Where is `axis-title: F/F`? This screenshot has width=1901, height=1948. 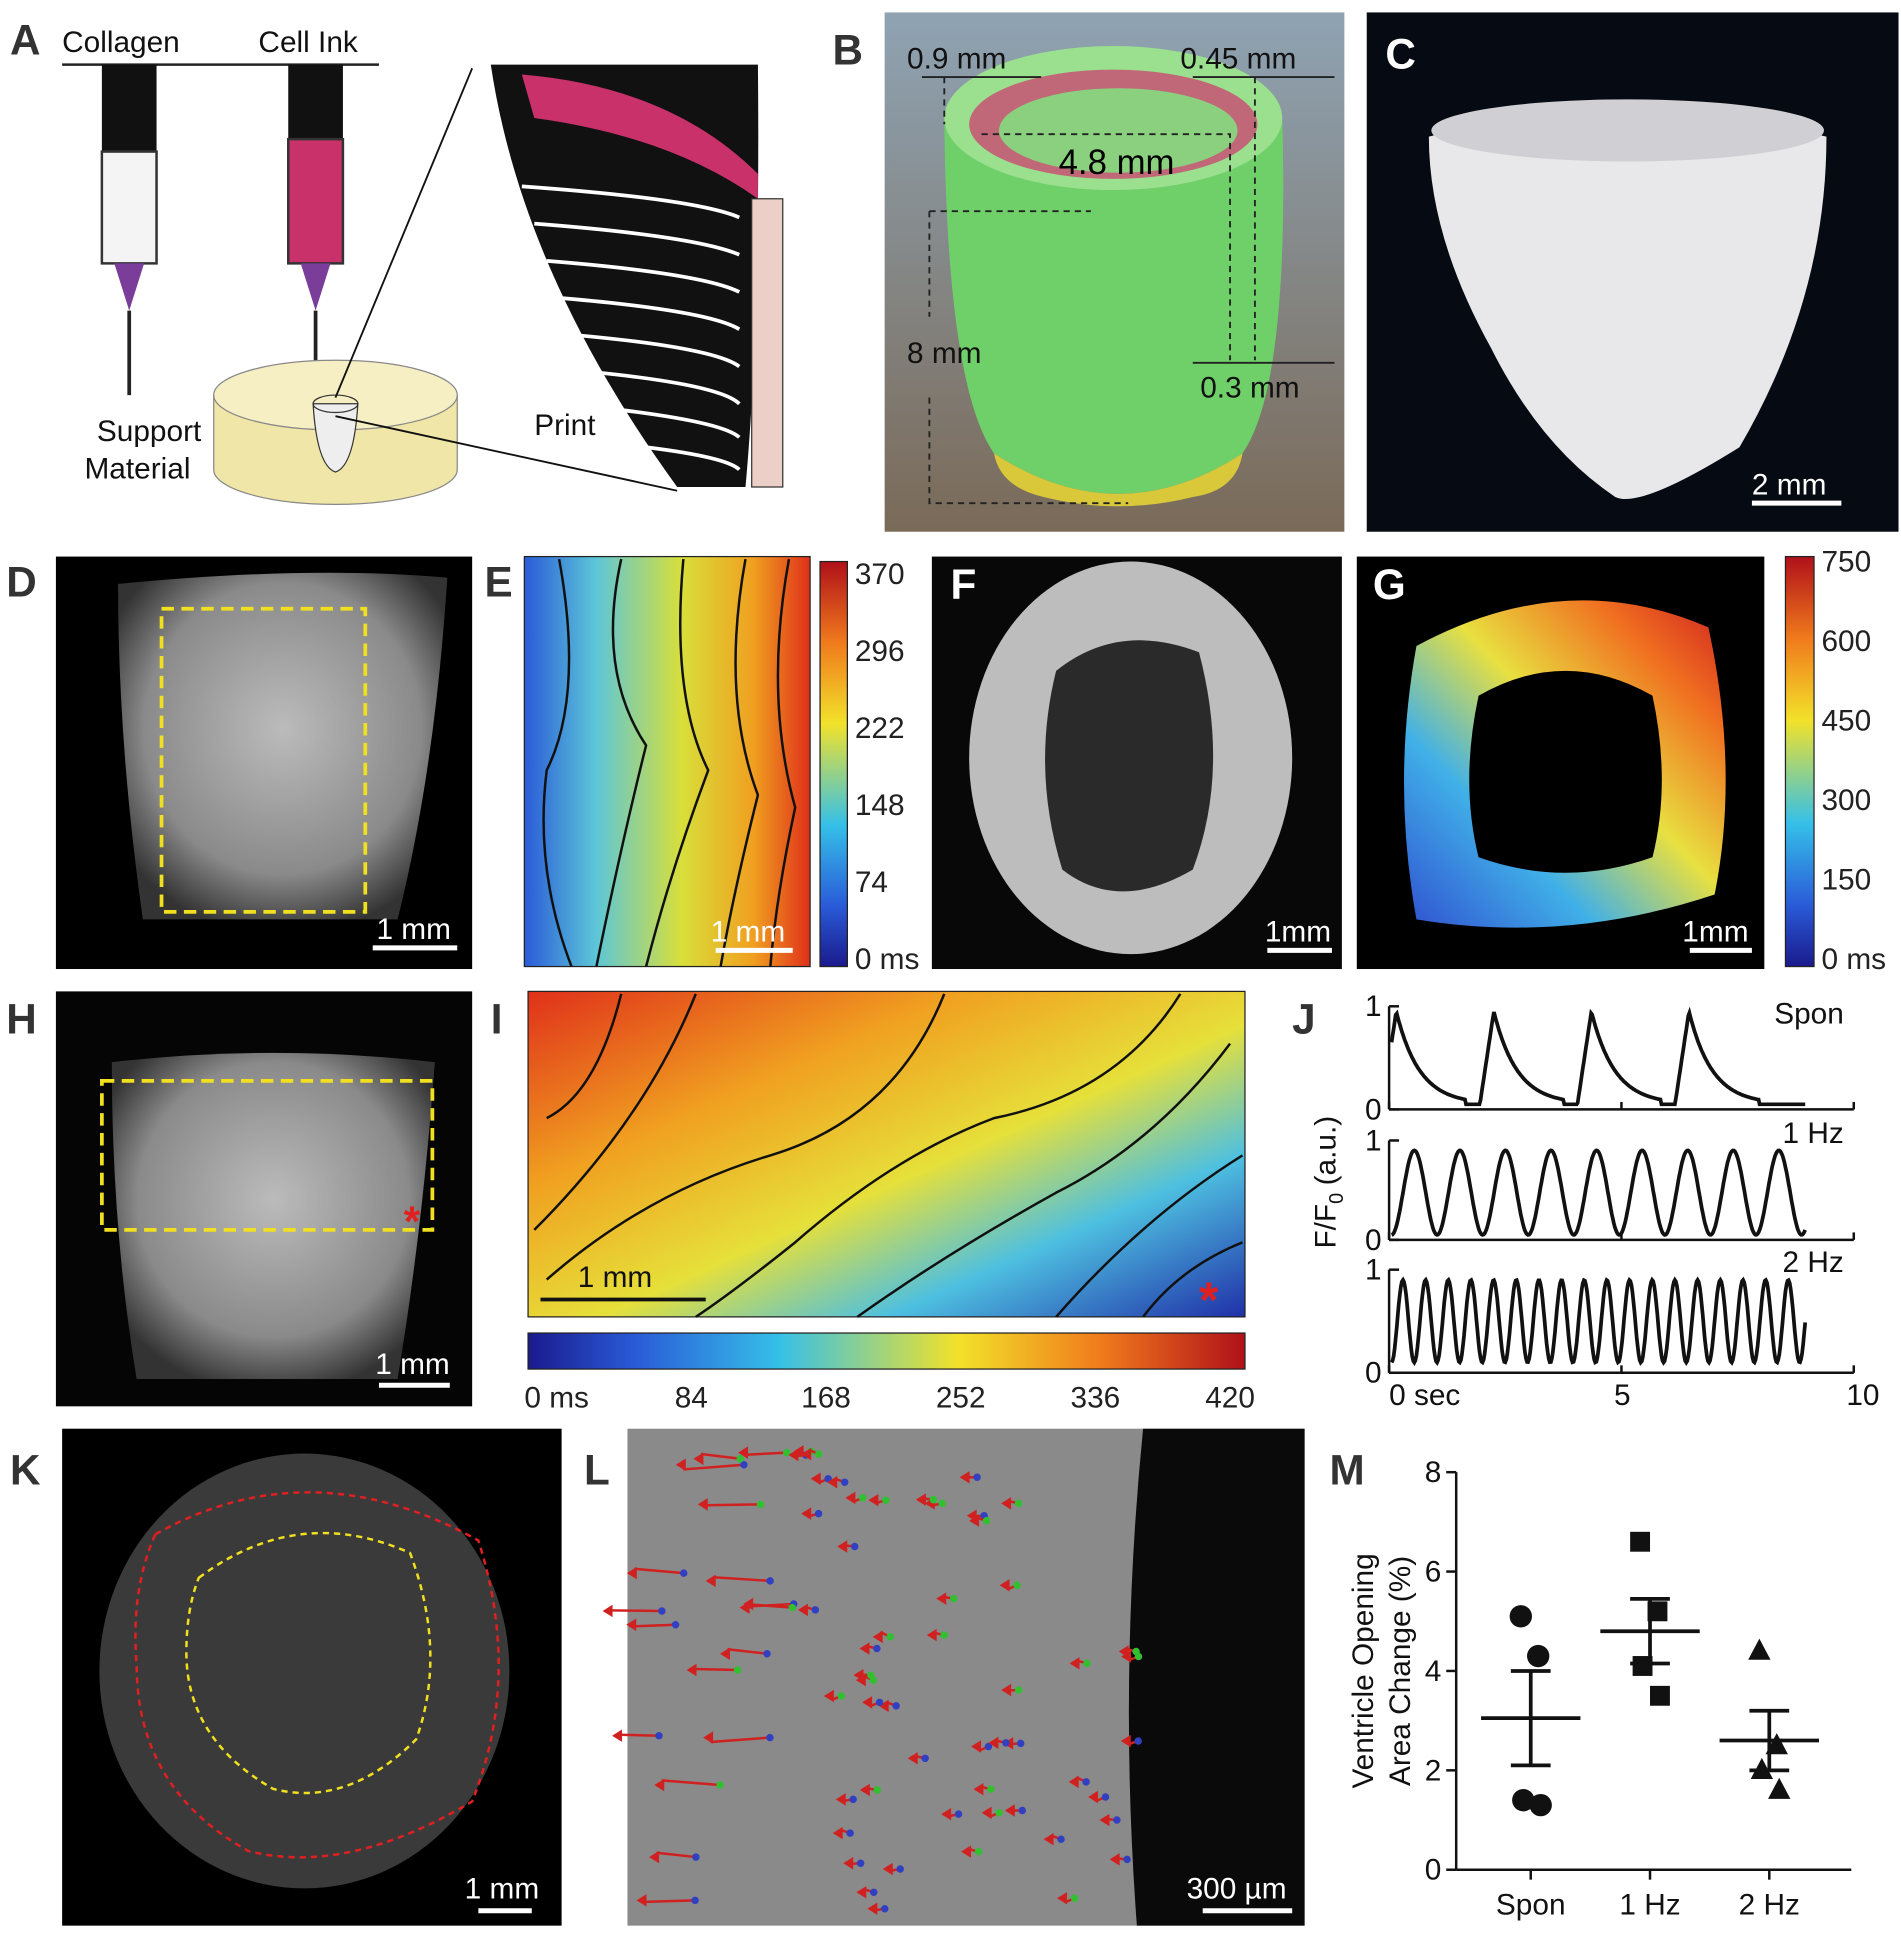
axis-title: F/F is located at coordinates (1326, 1226).